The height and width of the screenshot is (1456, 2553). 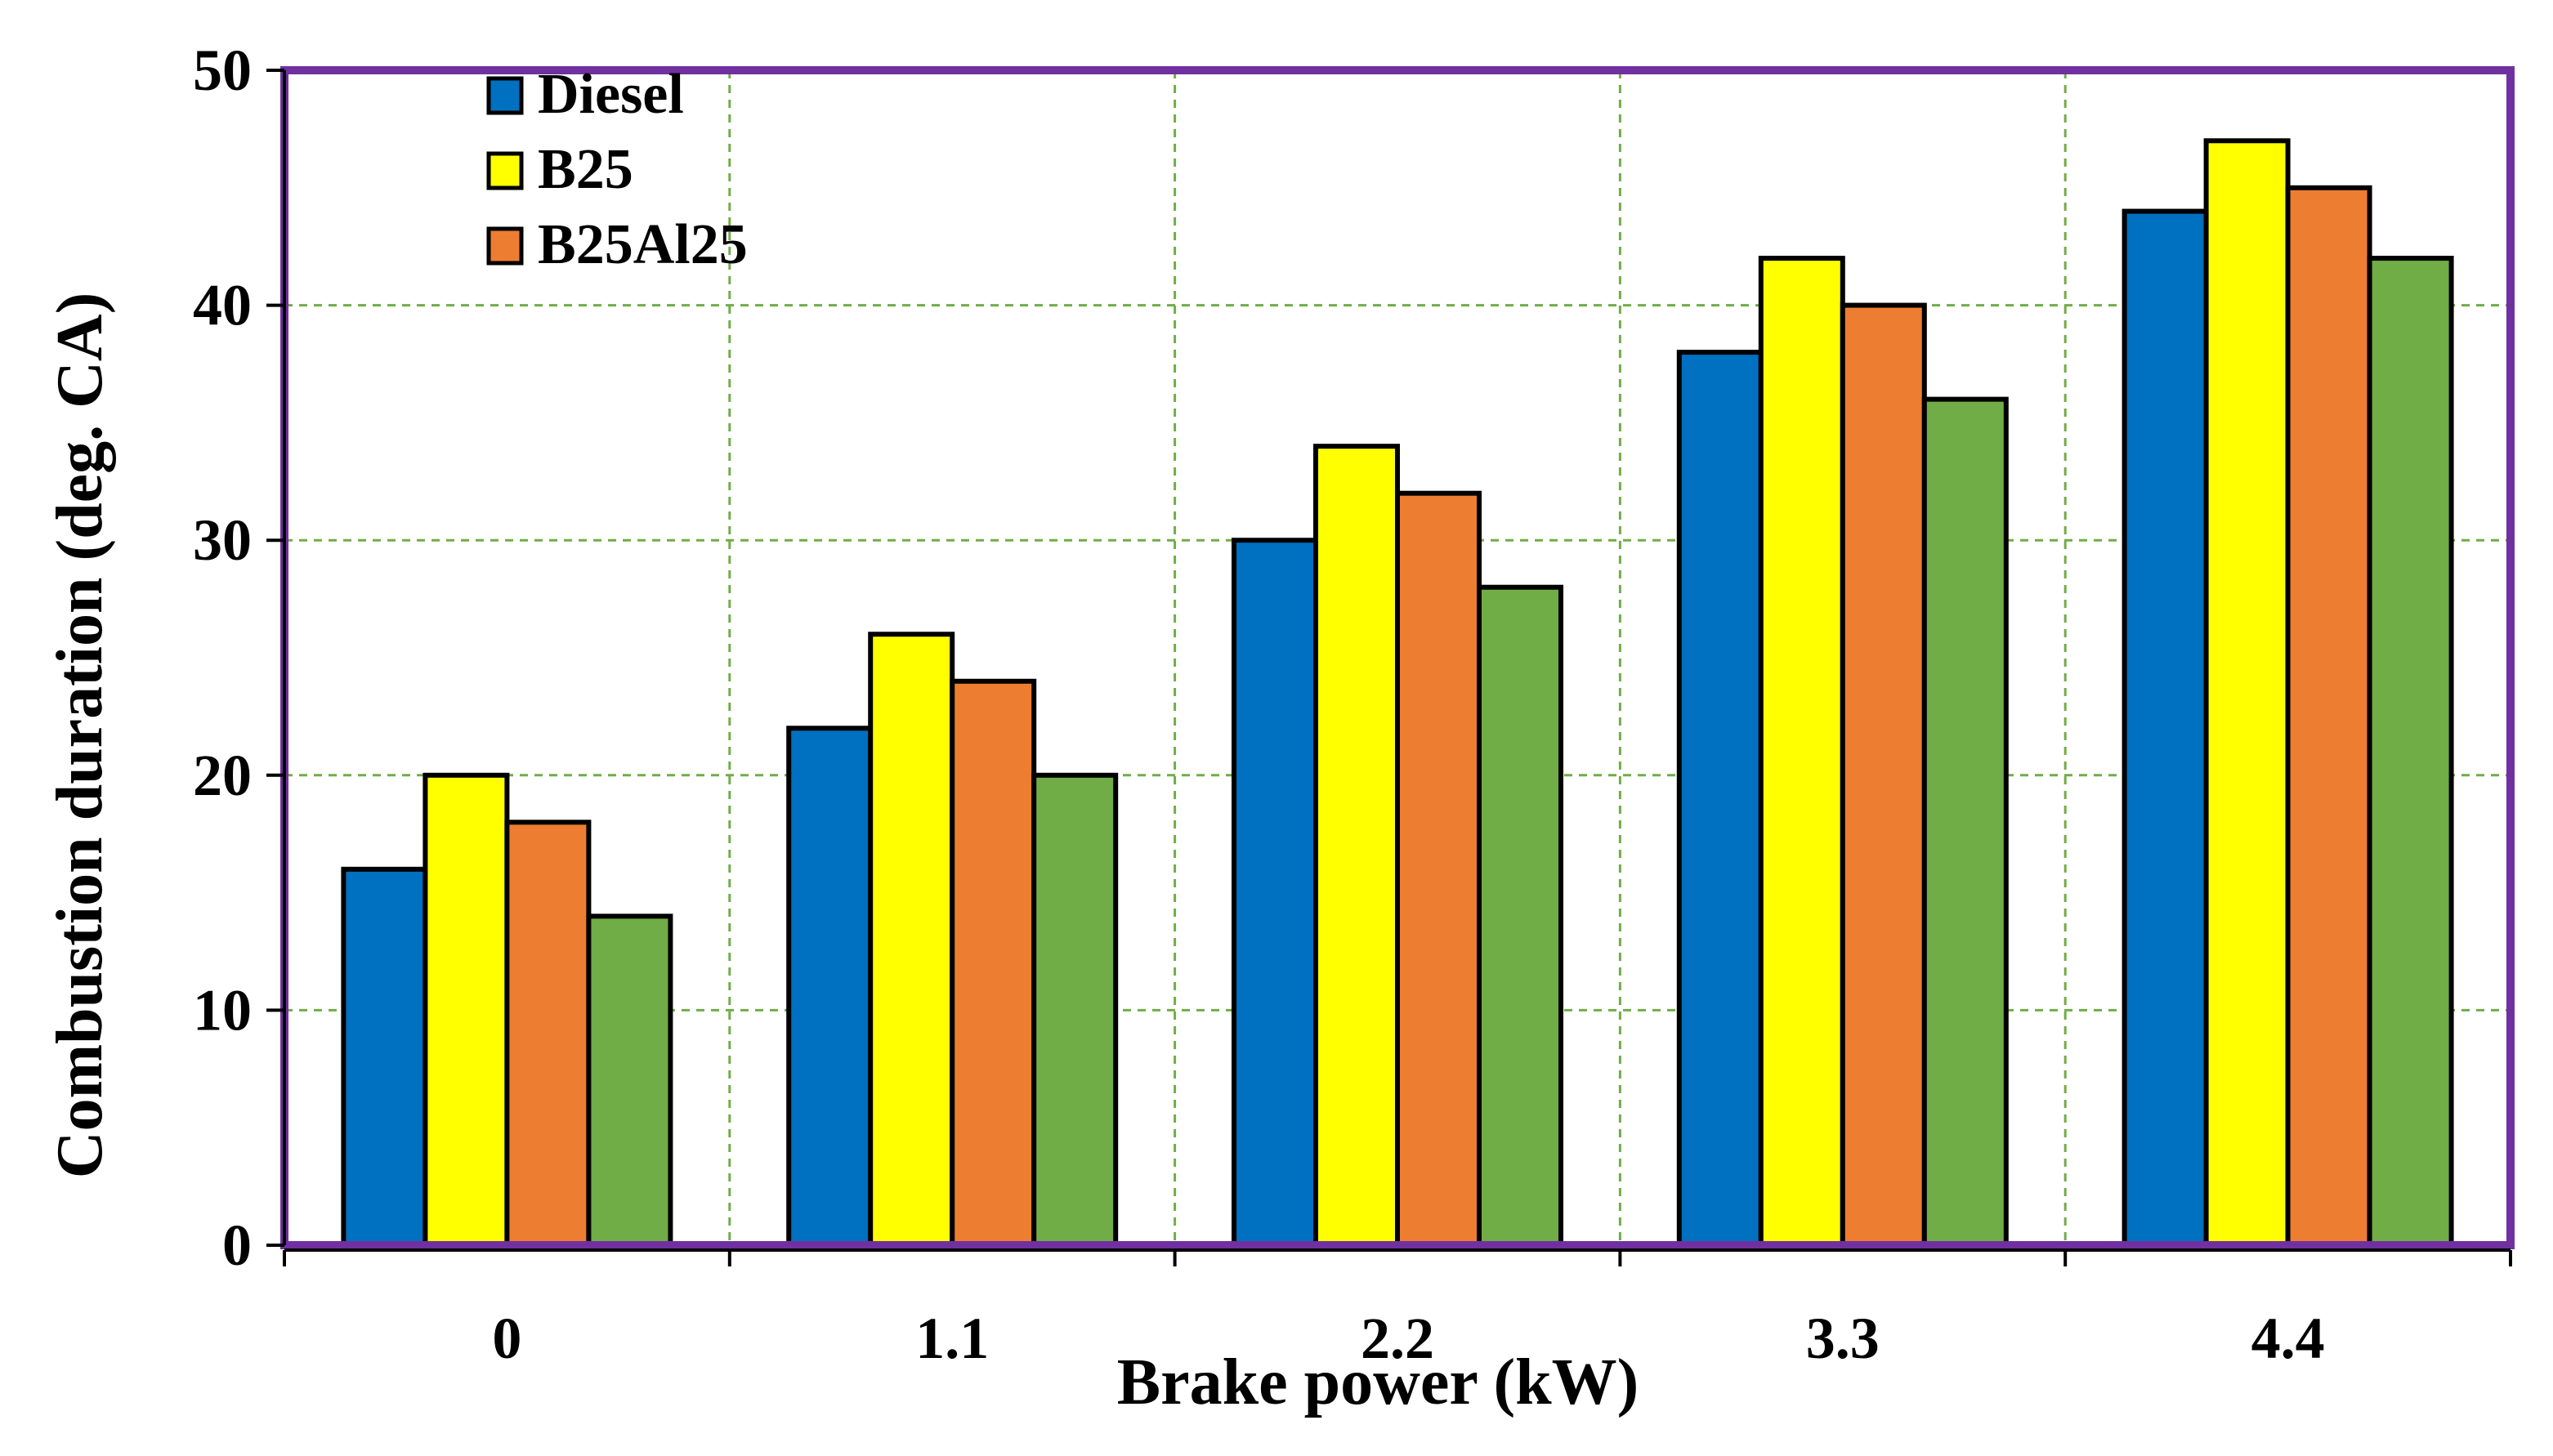 What do you see at coordinates (2165, 728) in the screenshot?
I see `bar-series0-cat4` at bounding box center [2165, 728].